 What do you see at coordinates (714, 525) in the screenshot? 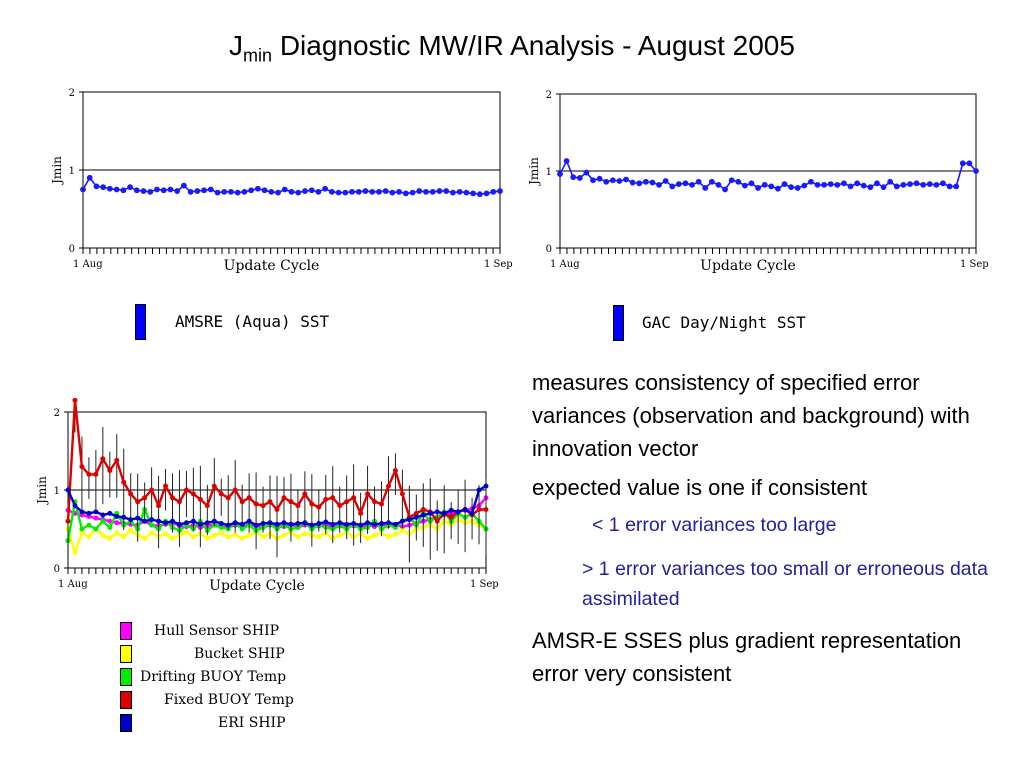
I see `note-less-than-one: < 1 error variances too large` at bounding box center [714, 525].